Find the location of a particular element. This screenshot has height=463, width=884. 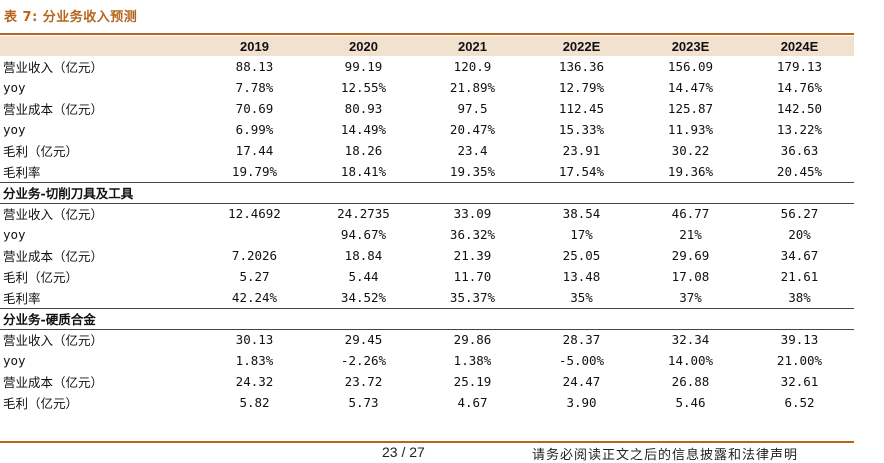

table-cell: 29.69 is located at coordinates (690, 255).